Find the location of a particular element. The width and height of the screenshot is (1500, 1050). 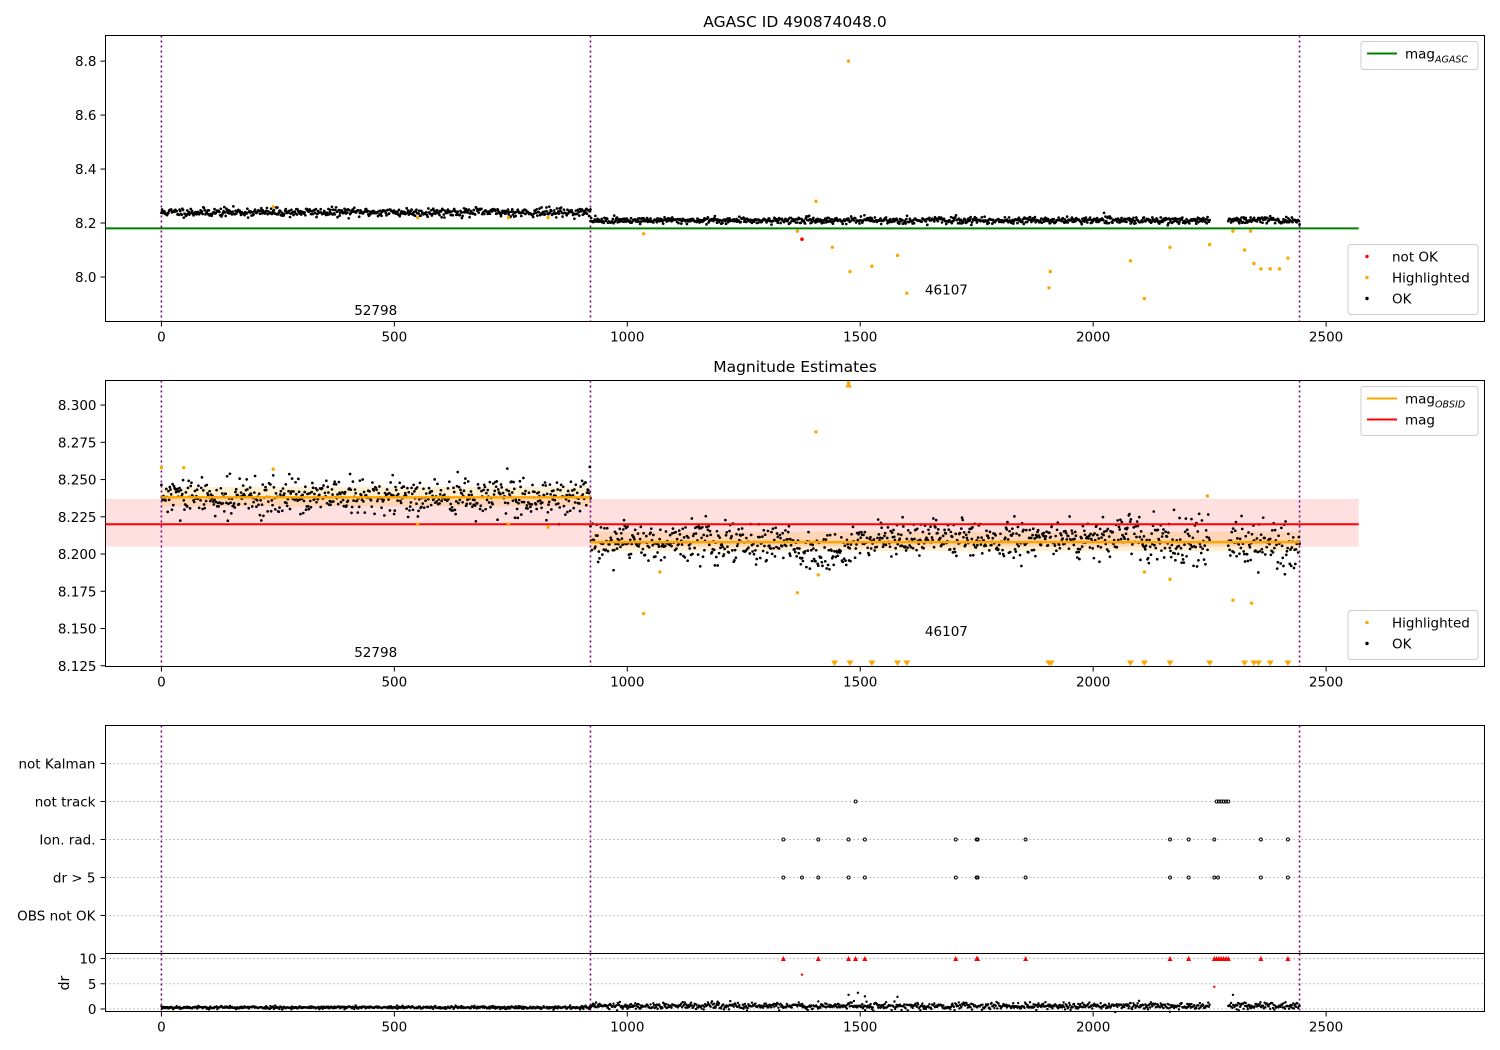

y-tick-label: 8.0 is located at coordinates (85, 278).